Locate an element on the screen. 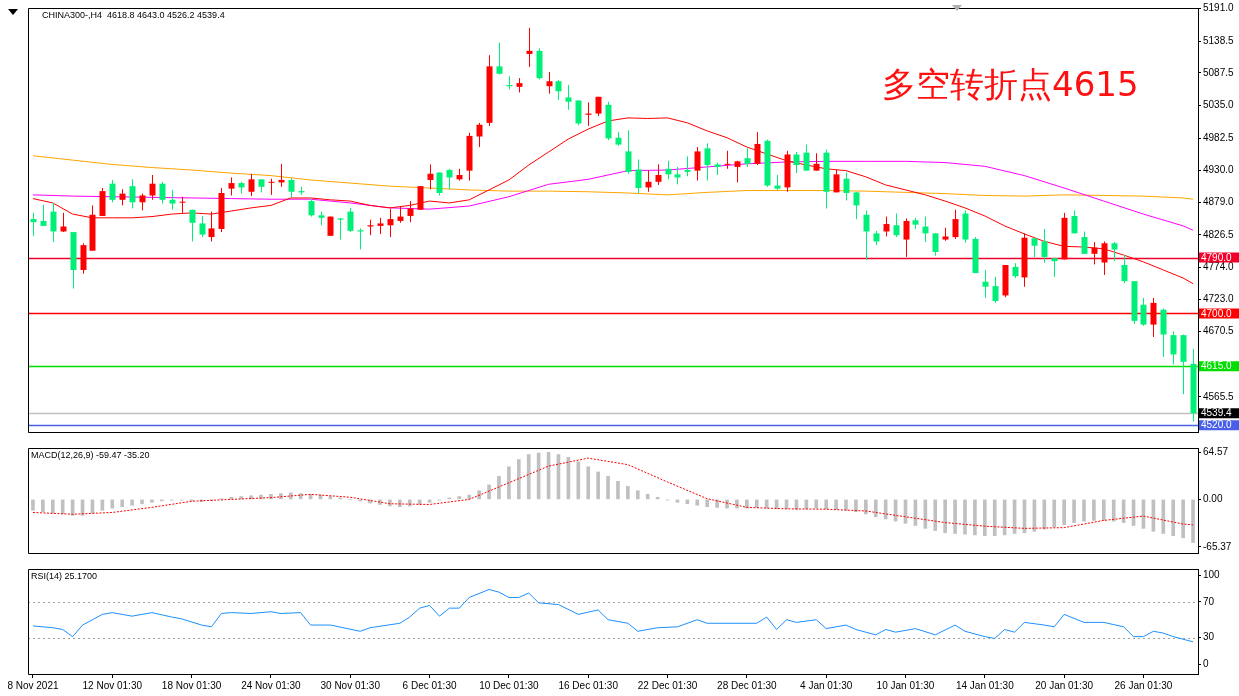 This screenshot has height=696, width=1239. x-tick-label: 28 Dec 01:30 is located at coordinates (747, 685).